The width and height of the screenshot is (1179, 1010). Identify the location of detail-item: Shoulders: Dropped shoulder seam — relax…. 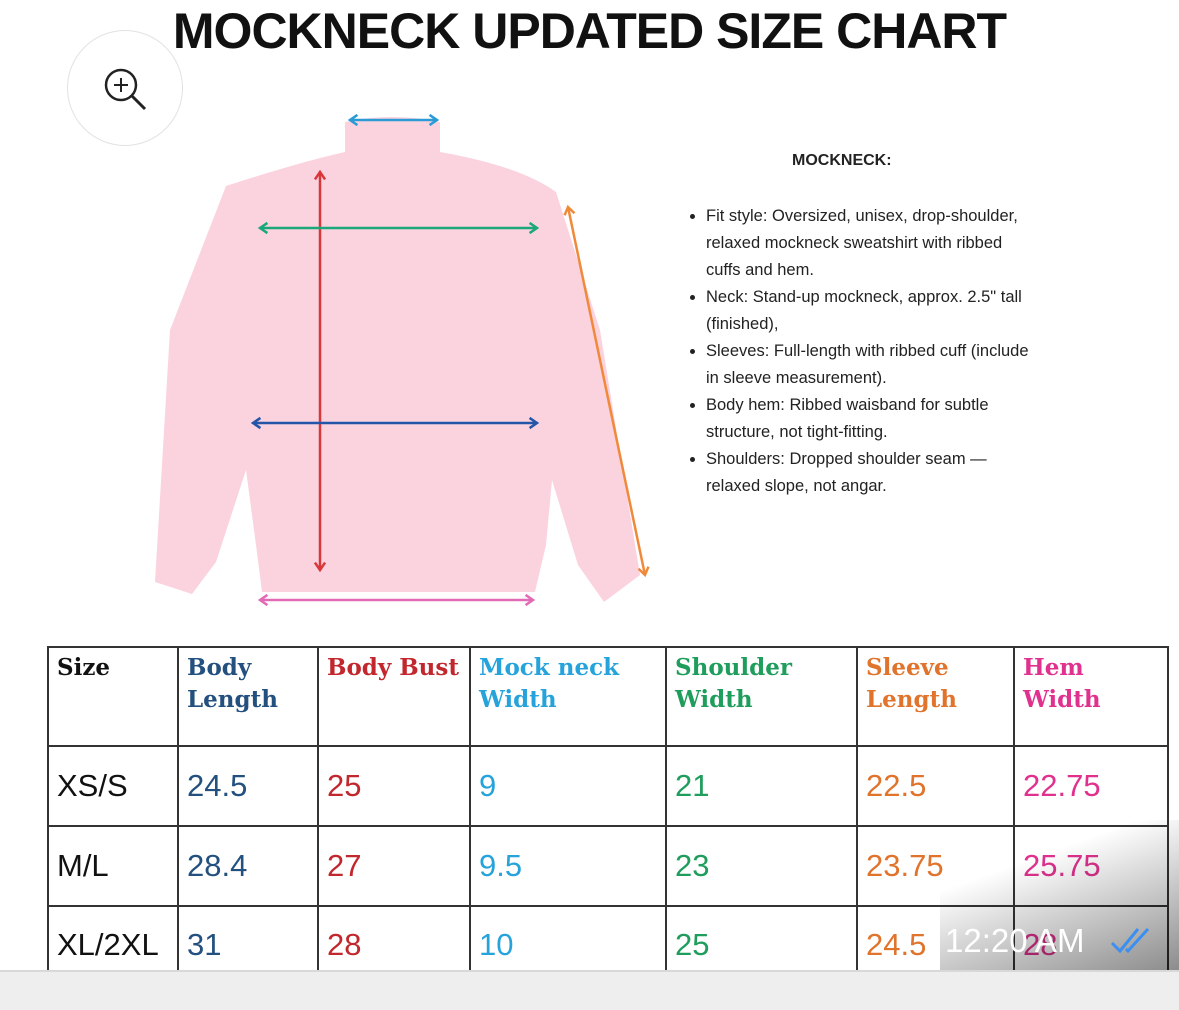
(873, 473).